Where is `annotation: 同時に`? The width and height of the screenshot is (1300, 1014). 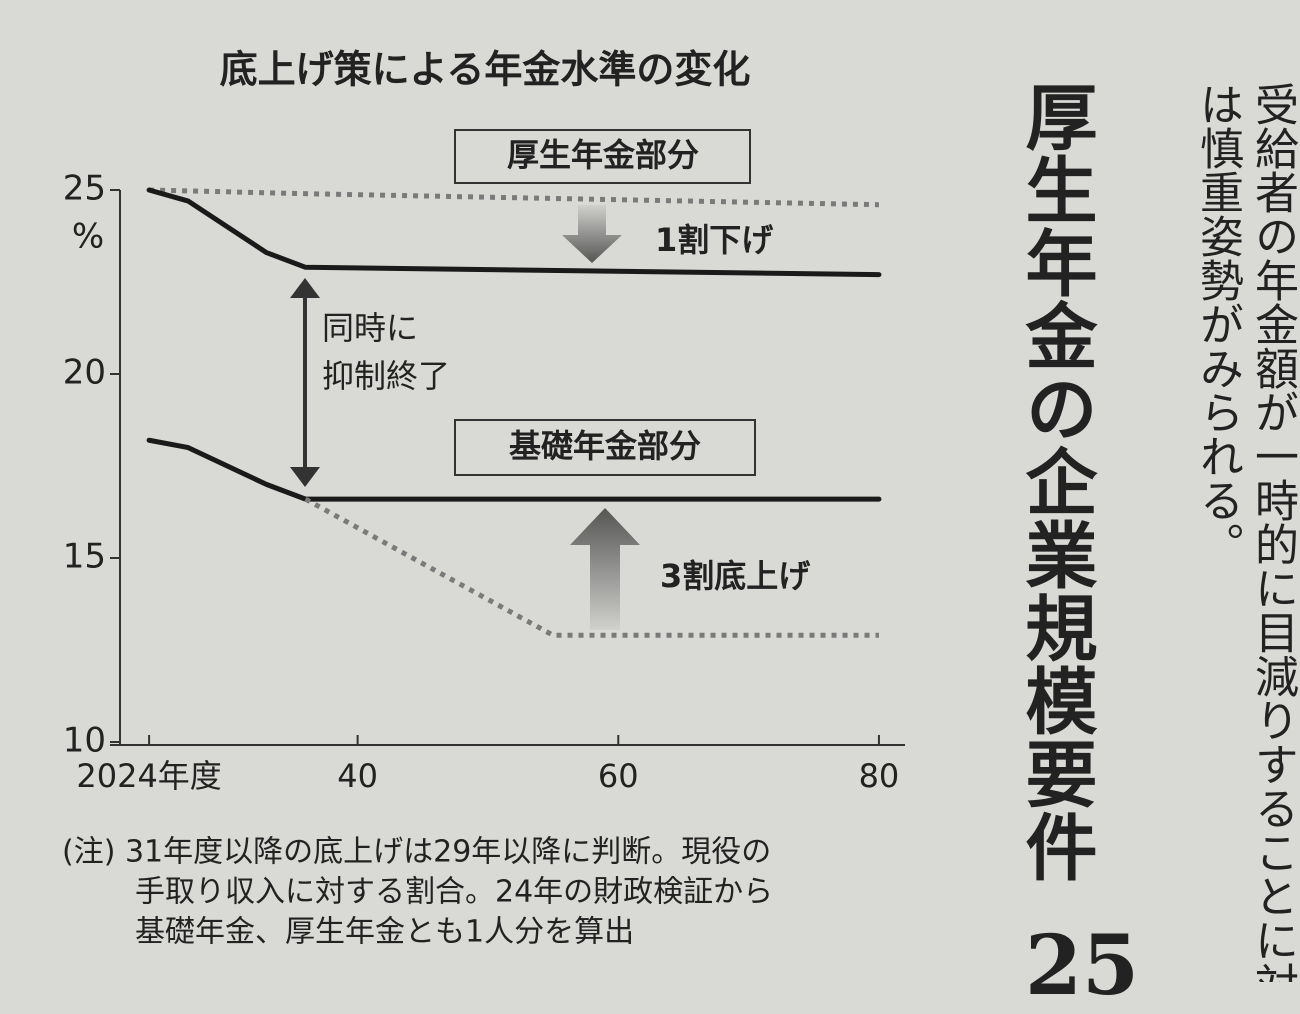 annotation: 同時に is located at coordinates (370, 328).